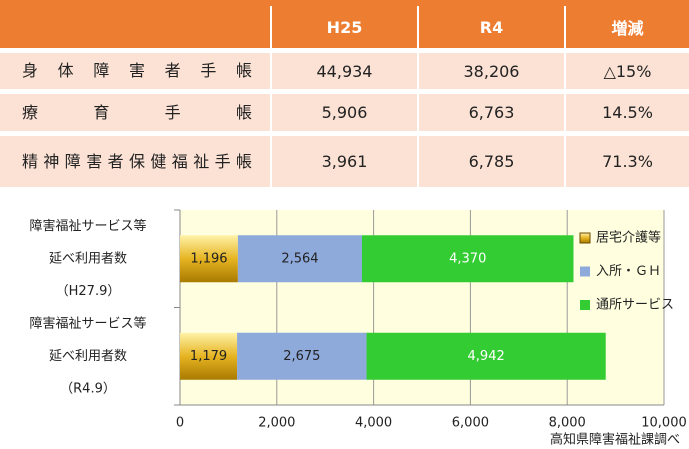 The width and height of the screenshot is (689, 449). Describe the element at coordinates (626, 159) in the screenshot. I see `table-cell: 71.3%` at that location.